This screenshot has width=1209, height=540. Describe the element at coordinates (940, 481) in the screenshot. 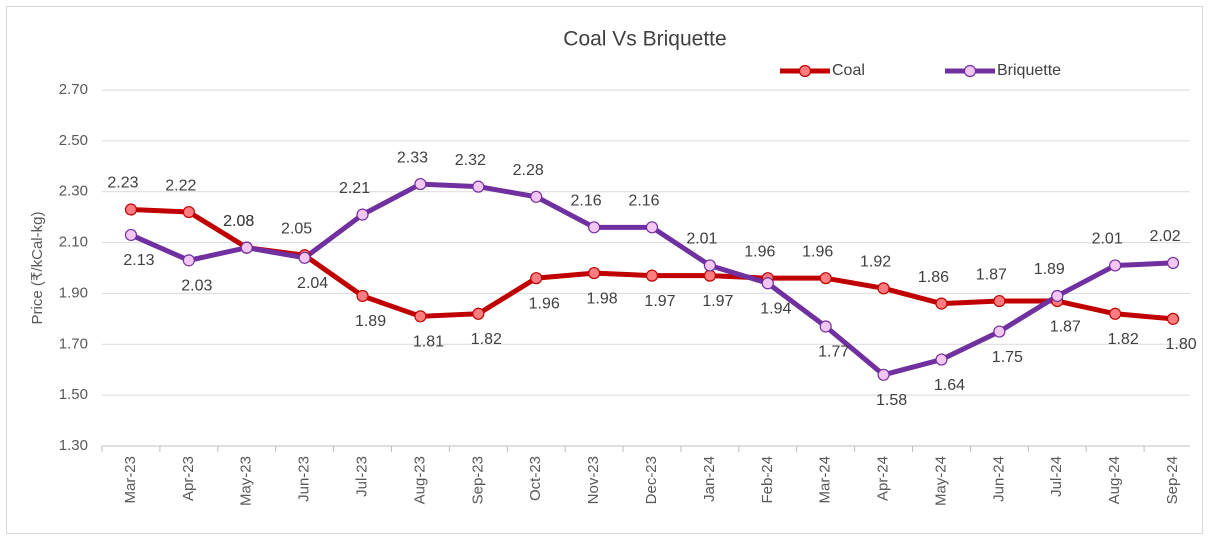

I see `x-tick-label: May-24` at that location.